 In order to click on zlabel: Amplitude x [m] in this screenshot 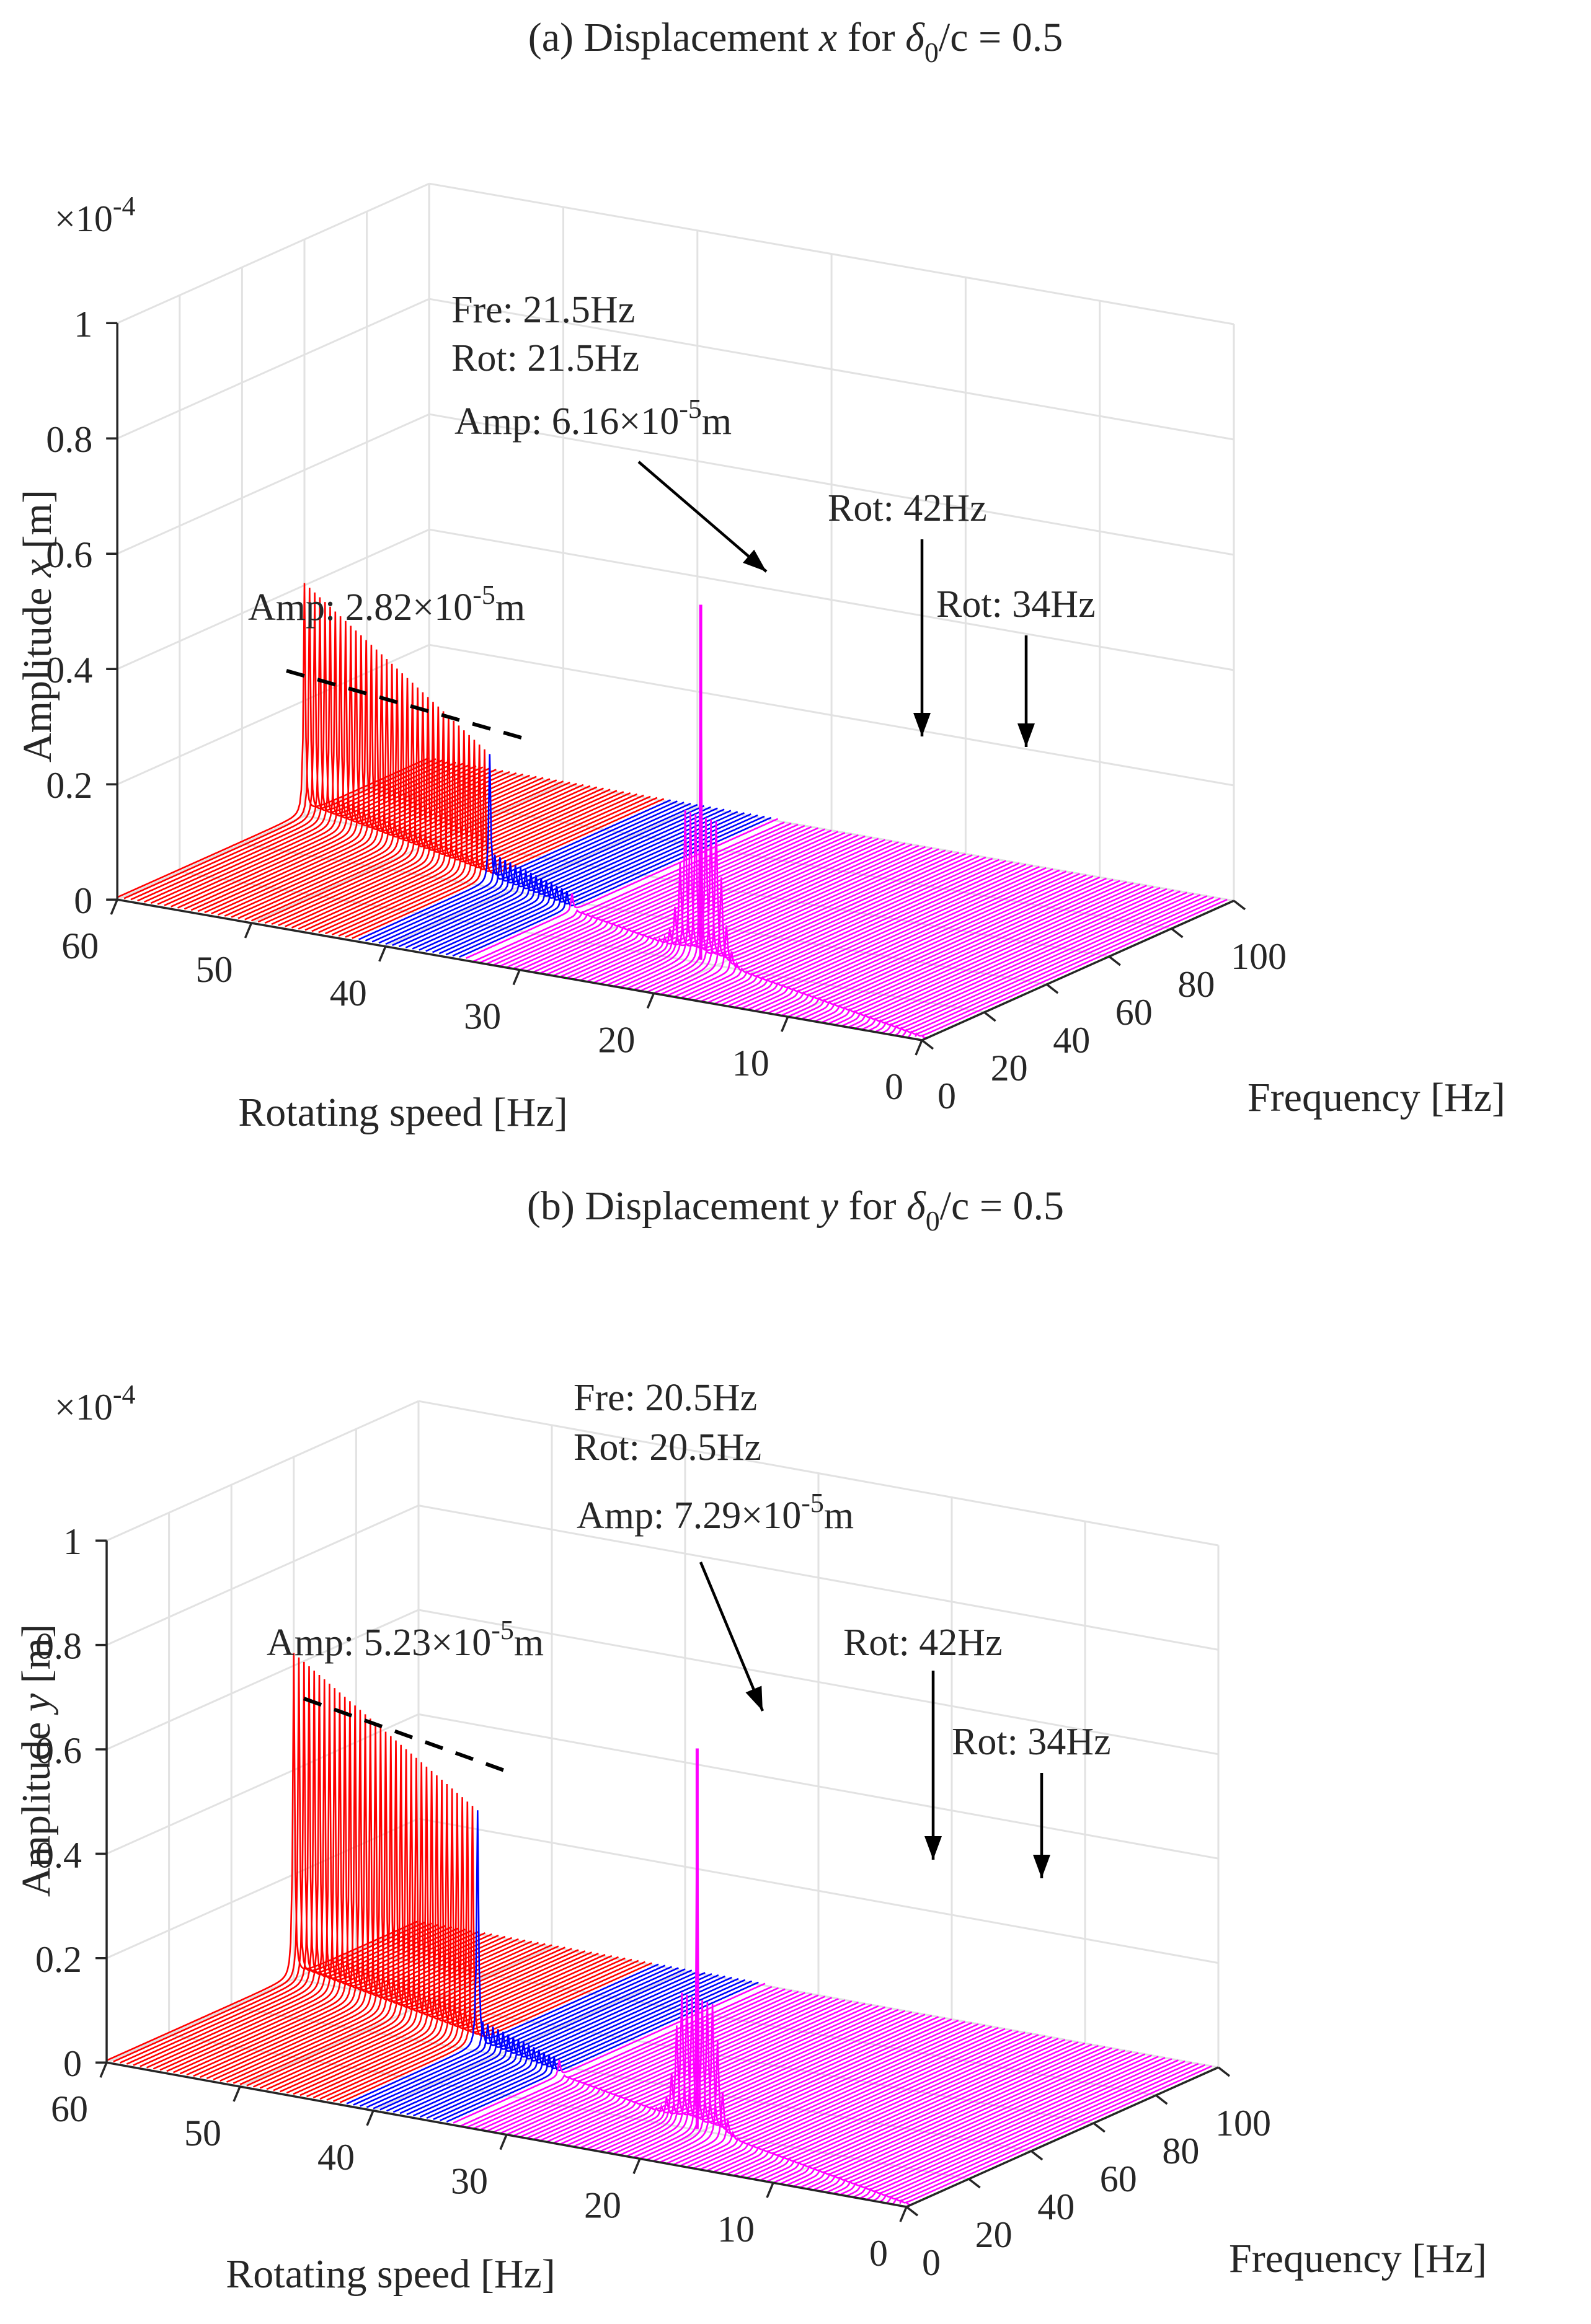, I will do `click(37, 626)`.